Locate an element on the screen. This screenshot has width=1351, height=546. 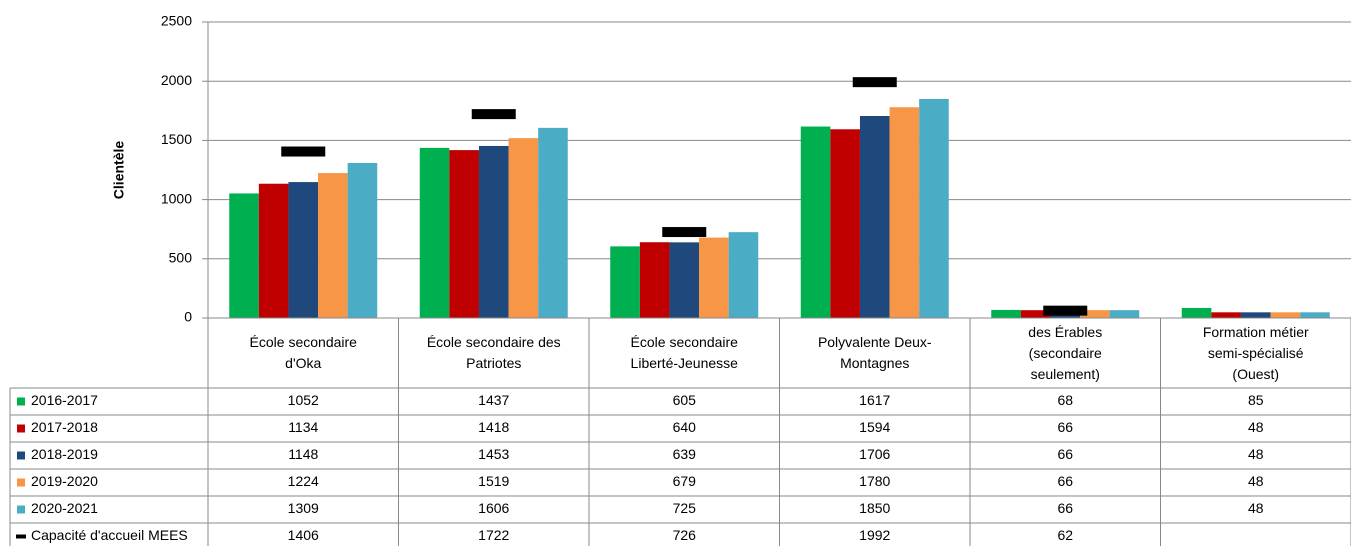
table-value: 1134 is located at coordinates (303, 427).